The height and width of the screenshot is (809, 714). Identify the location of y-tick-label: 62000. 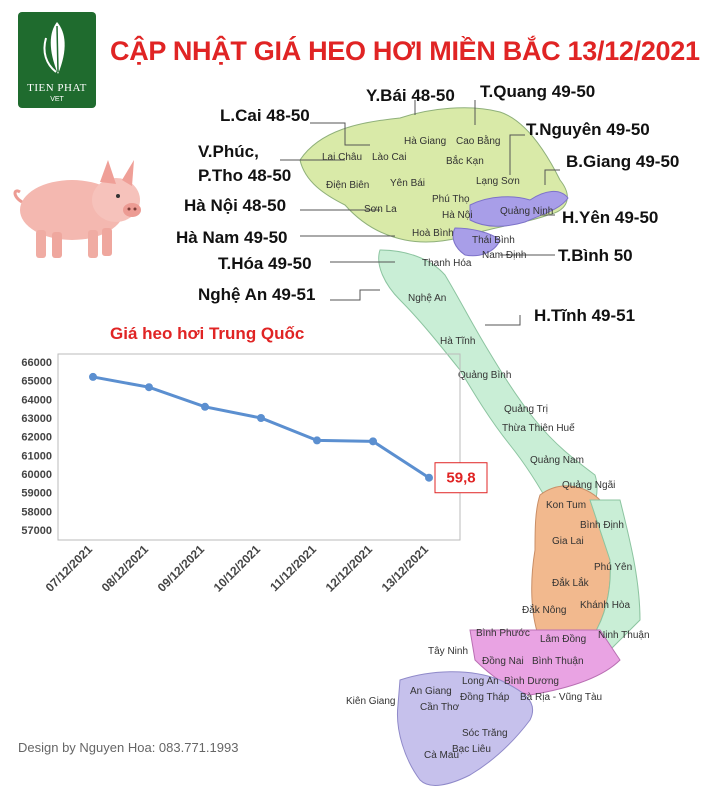
(36, 438).